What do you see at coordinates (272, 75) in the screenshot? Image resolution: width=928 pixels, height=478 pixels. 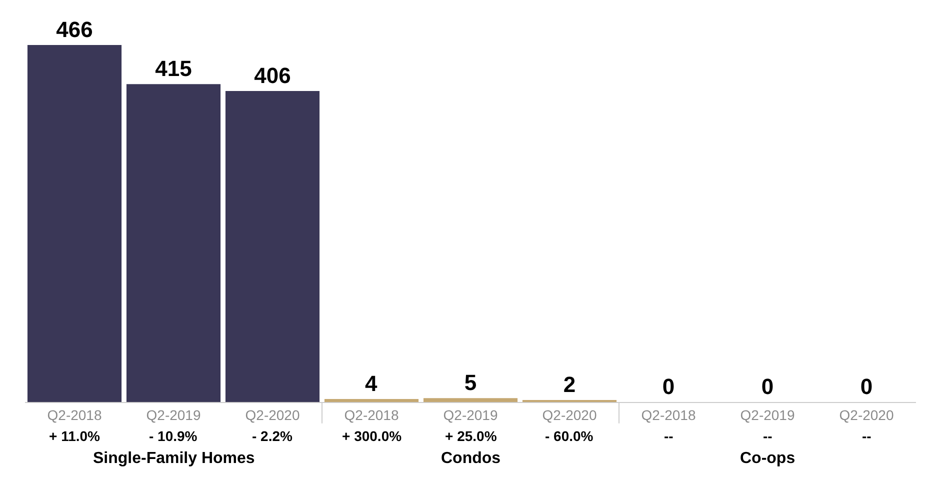 I see `data-label: 406` at bounding box center [272, 75].